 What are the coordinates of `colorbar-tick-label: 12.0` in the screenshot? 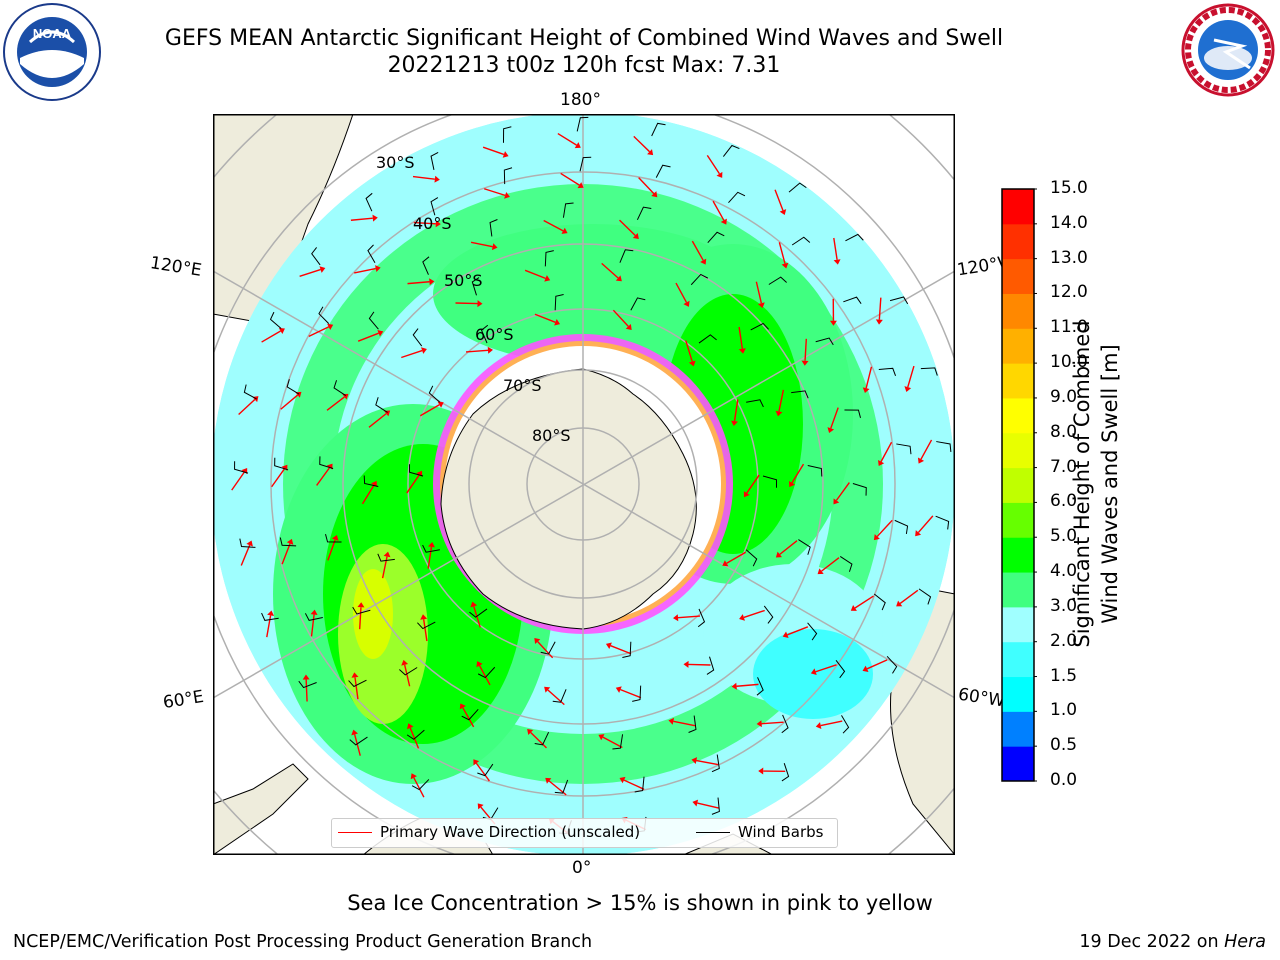 It's located at (1069, 292).